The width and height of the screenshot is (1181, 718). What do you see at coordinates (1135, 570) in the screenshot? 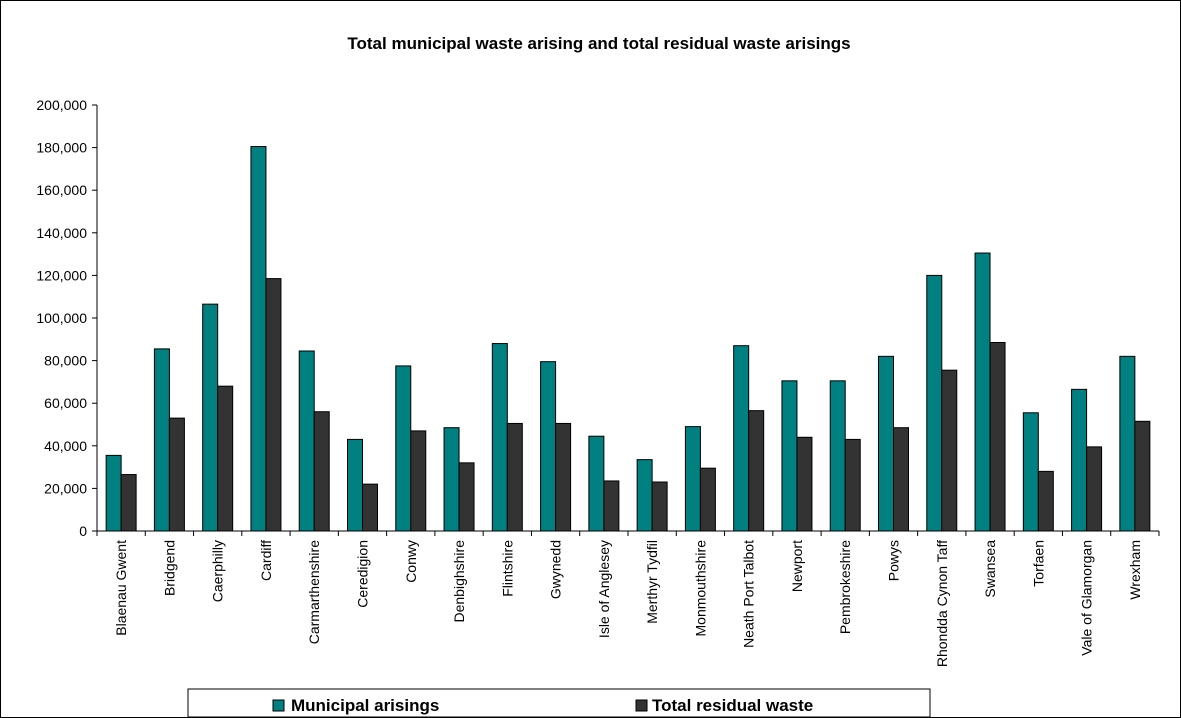
I see `x-tick-label: Wrexham` at bounding box center [1135, 570].